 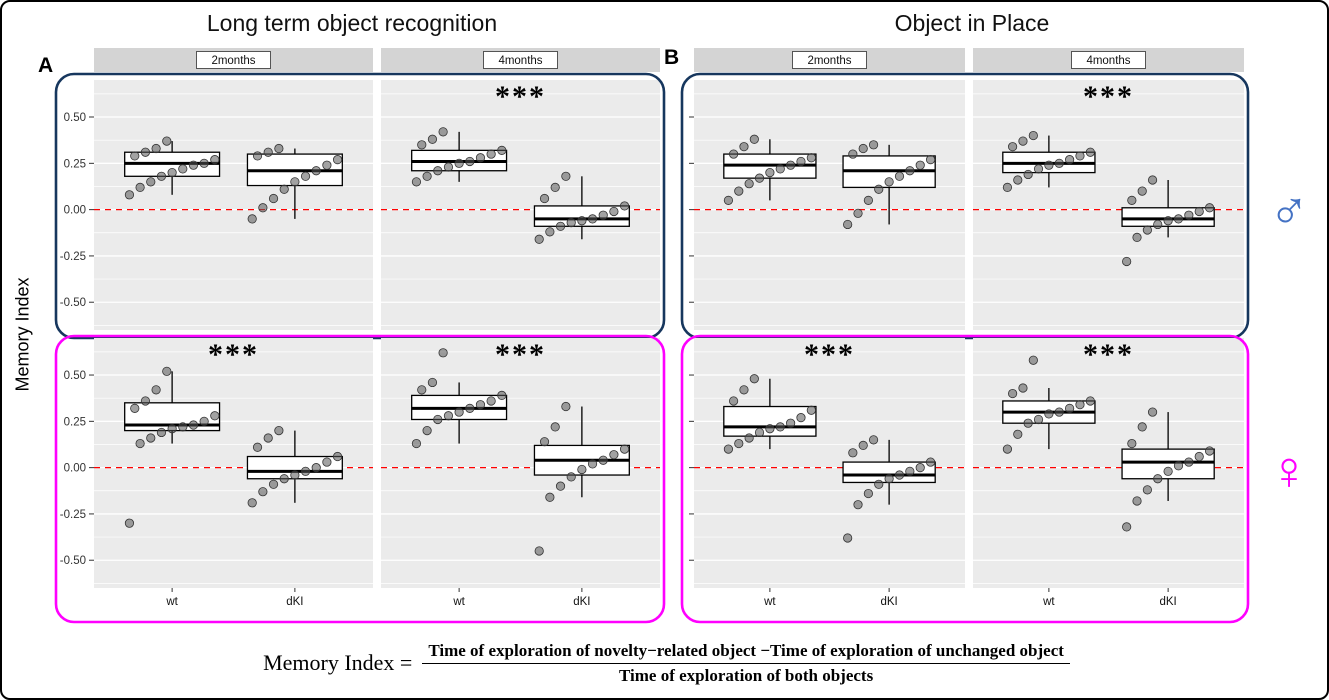 What do you see at coordinates (338, 662) in the screenshot?
I see `formula-lhs: Memory Index =` at bounding box center [338, 662].